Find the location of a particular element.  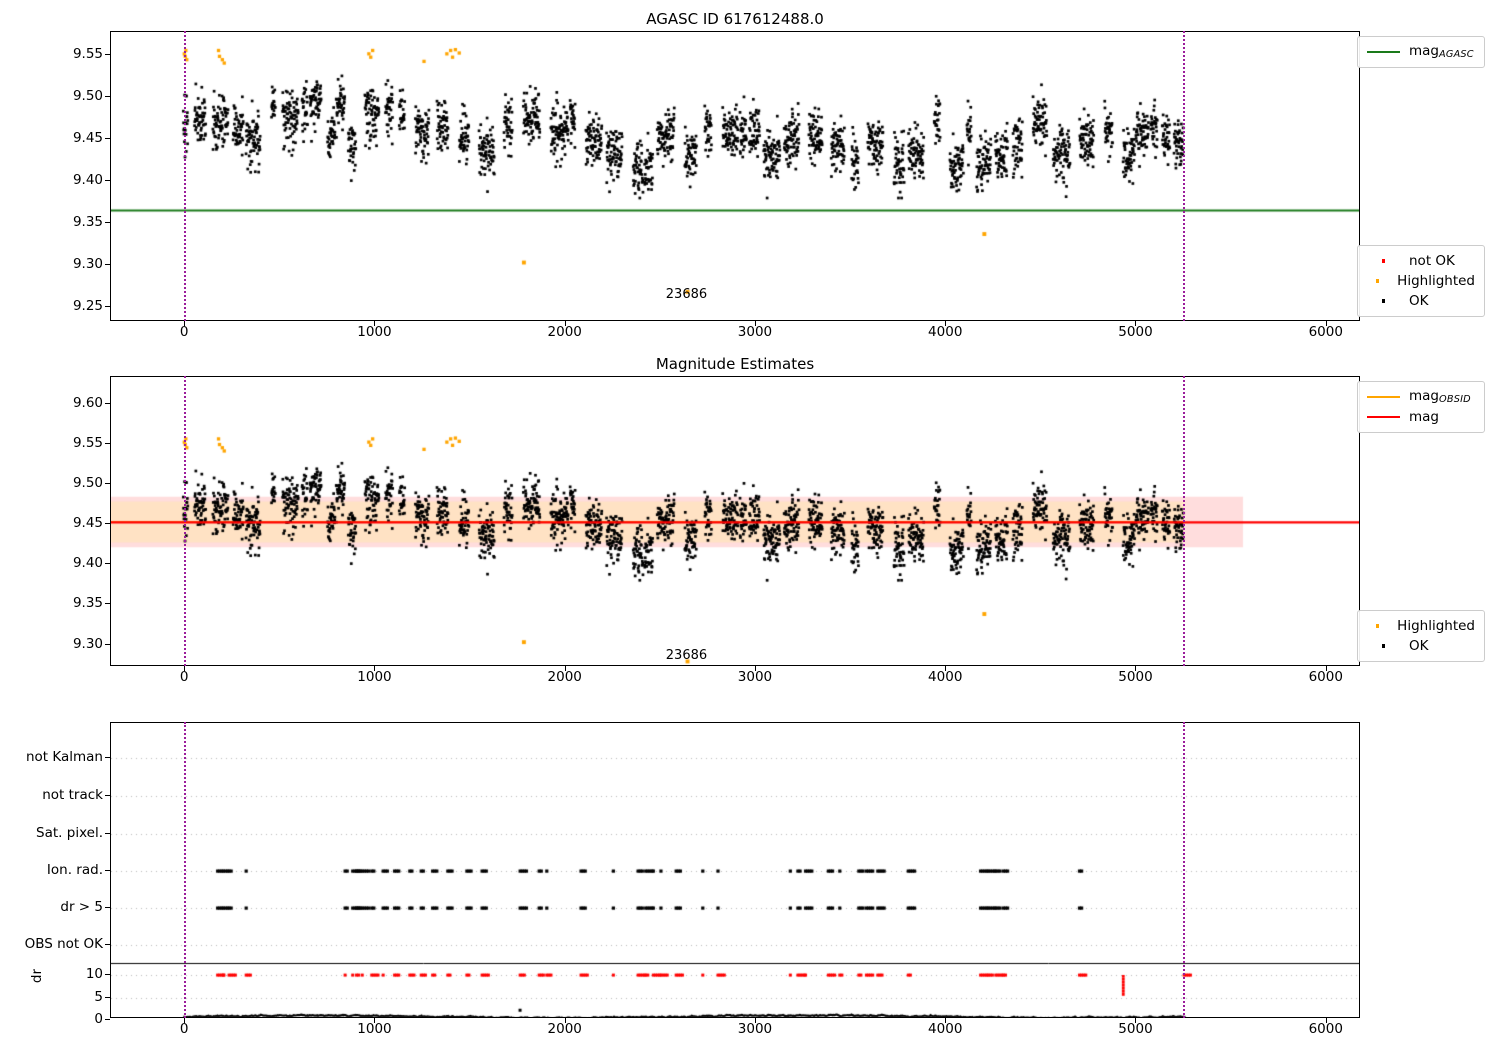

legend-label-not-ok: not OK is located at coordinates (1432, 261).